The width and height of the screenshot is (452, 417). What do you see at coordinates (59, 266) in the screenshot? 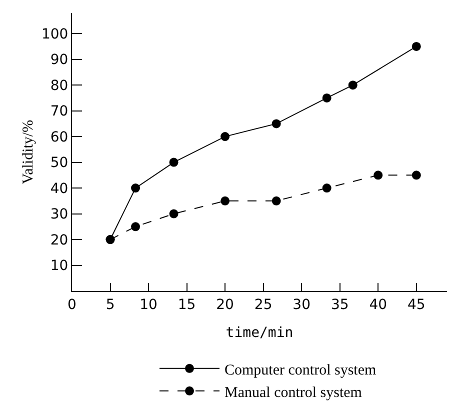
I see `y-tick-label: 10` at bounding box center [59, 266].